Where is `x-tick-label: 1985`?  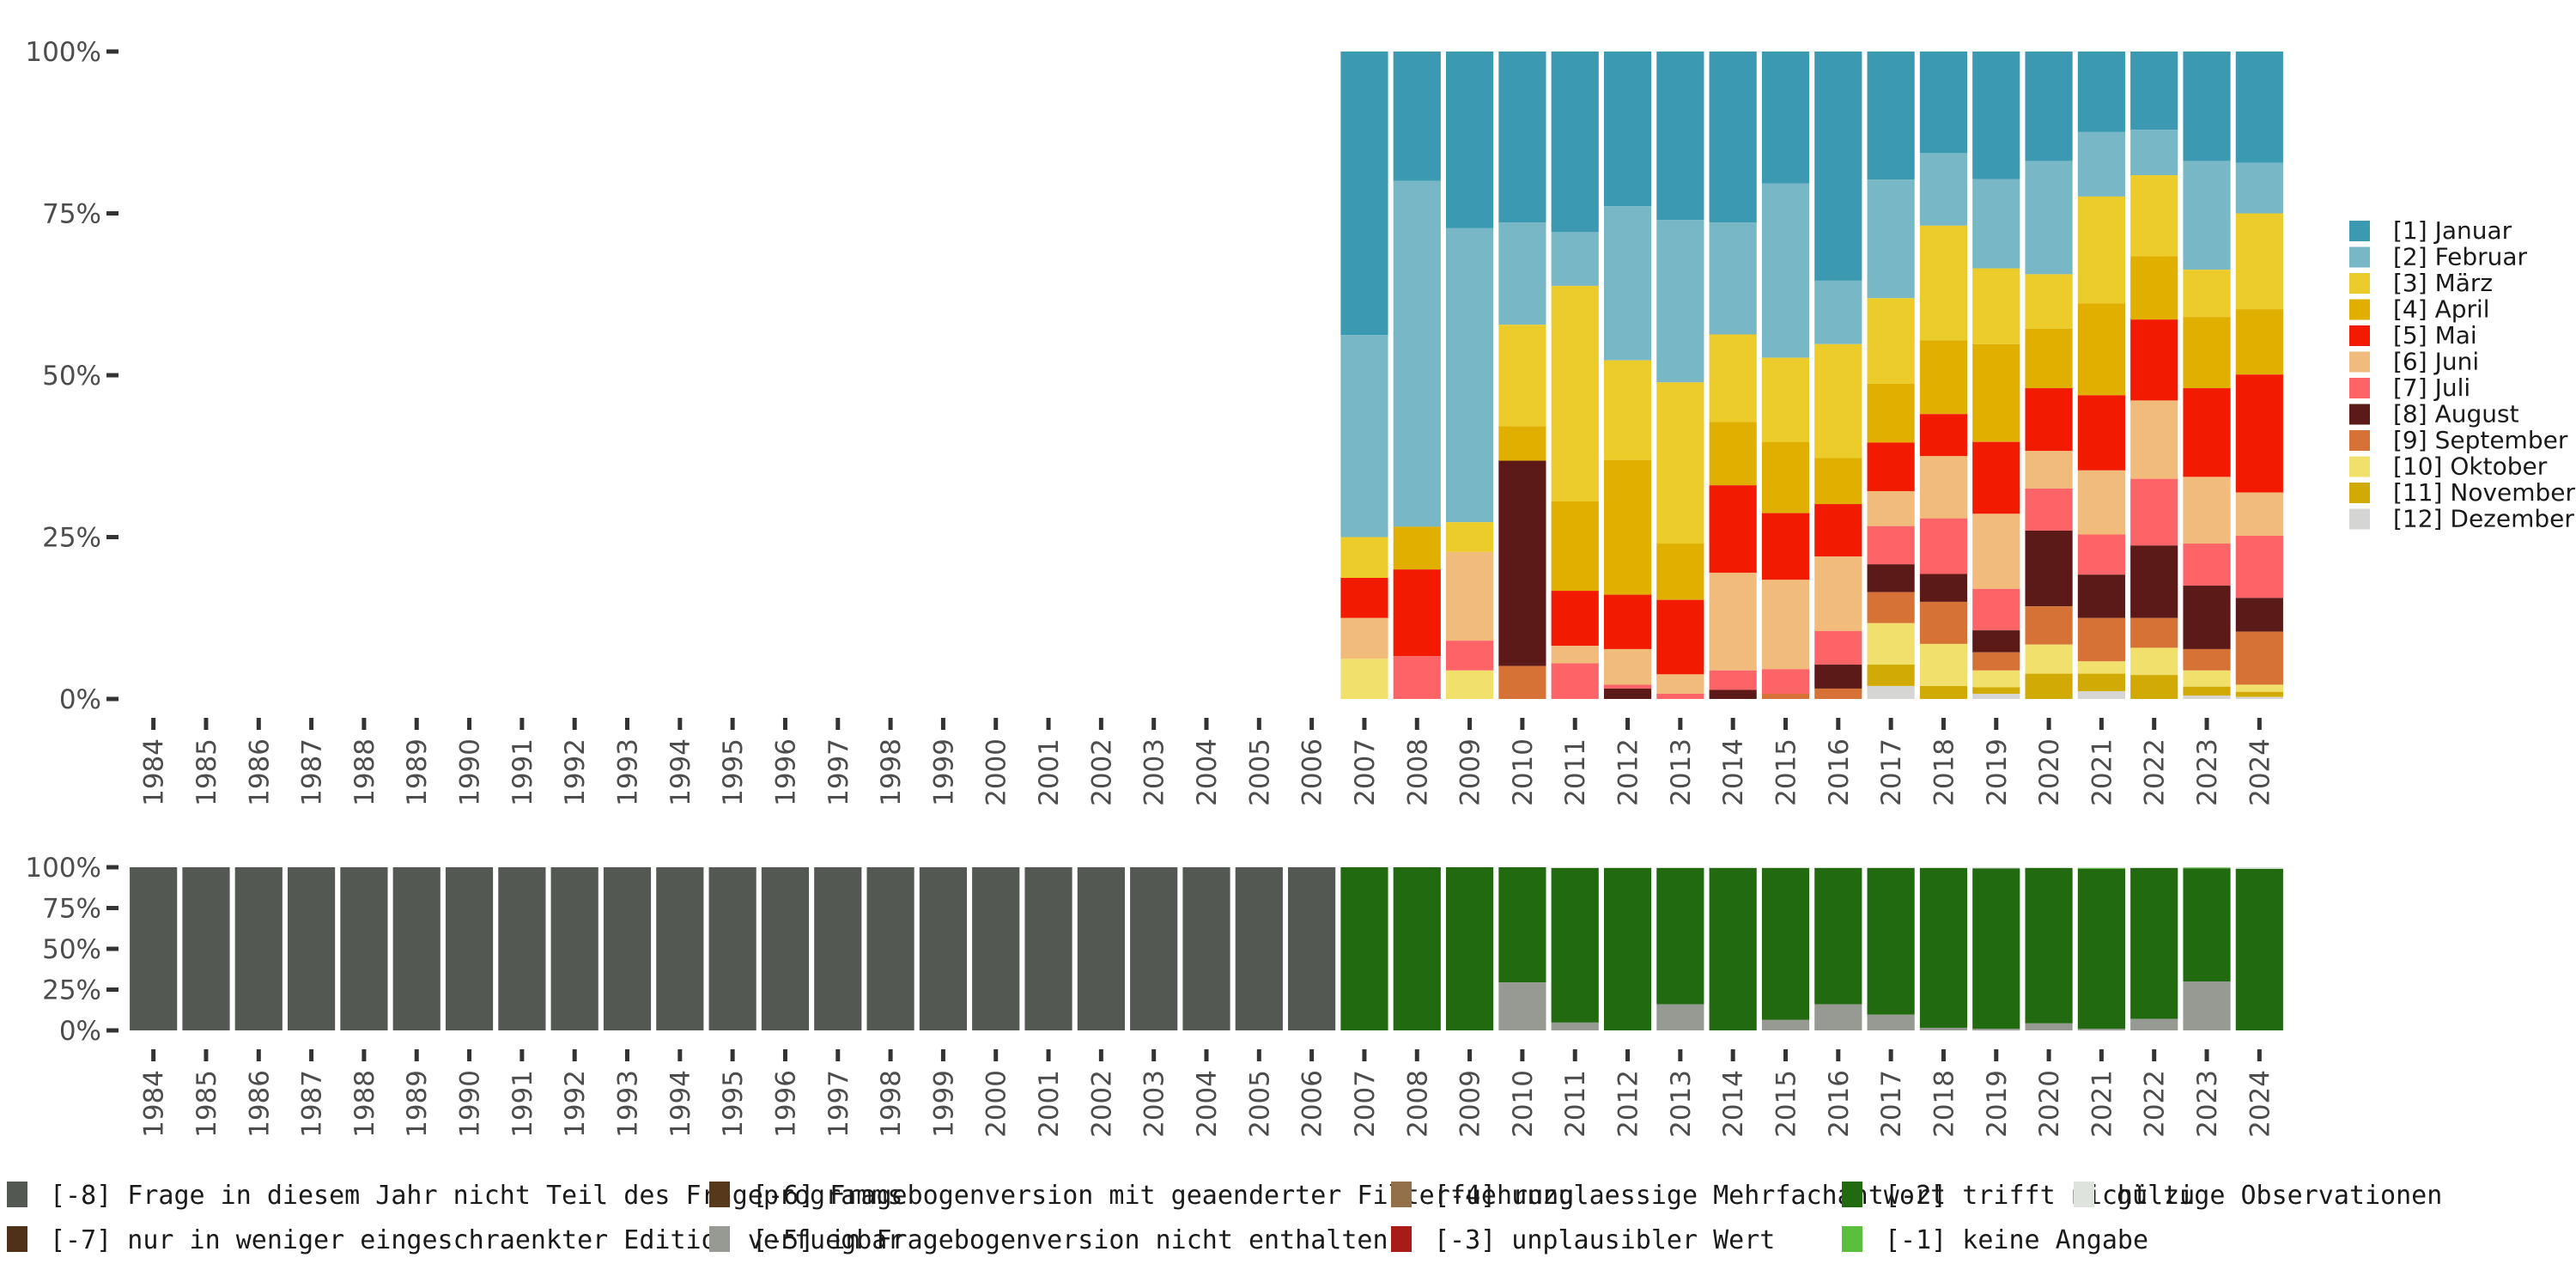
x-tick-label: 1985 is located at coordinates (207, 1104).